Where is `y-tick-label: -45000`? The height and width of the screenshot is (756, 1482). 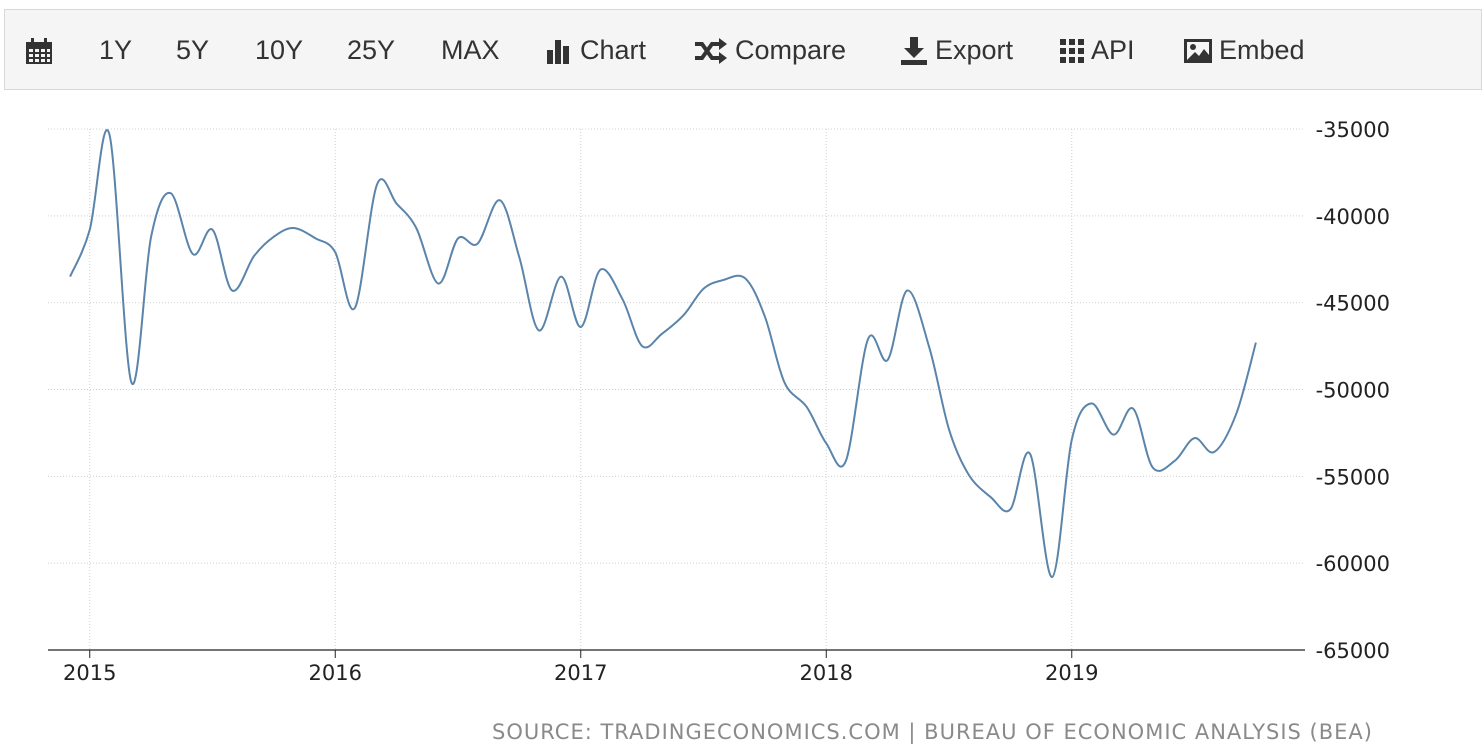
y-tick-label: -45000 is located at coordinates (1353, 304).